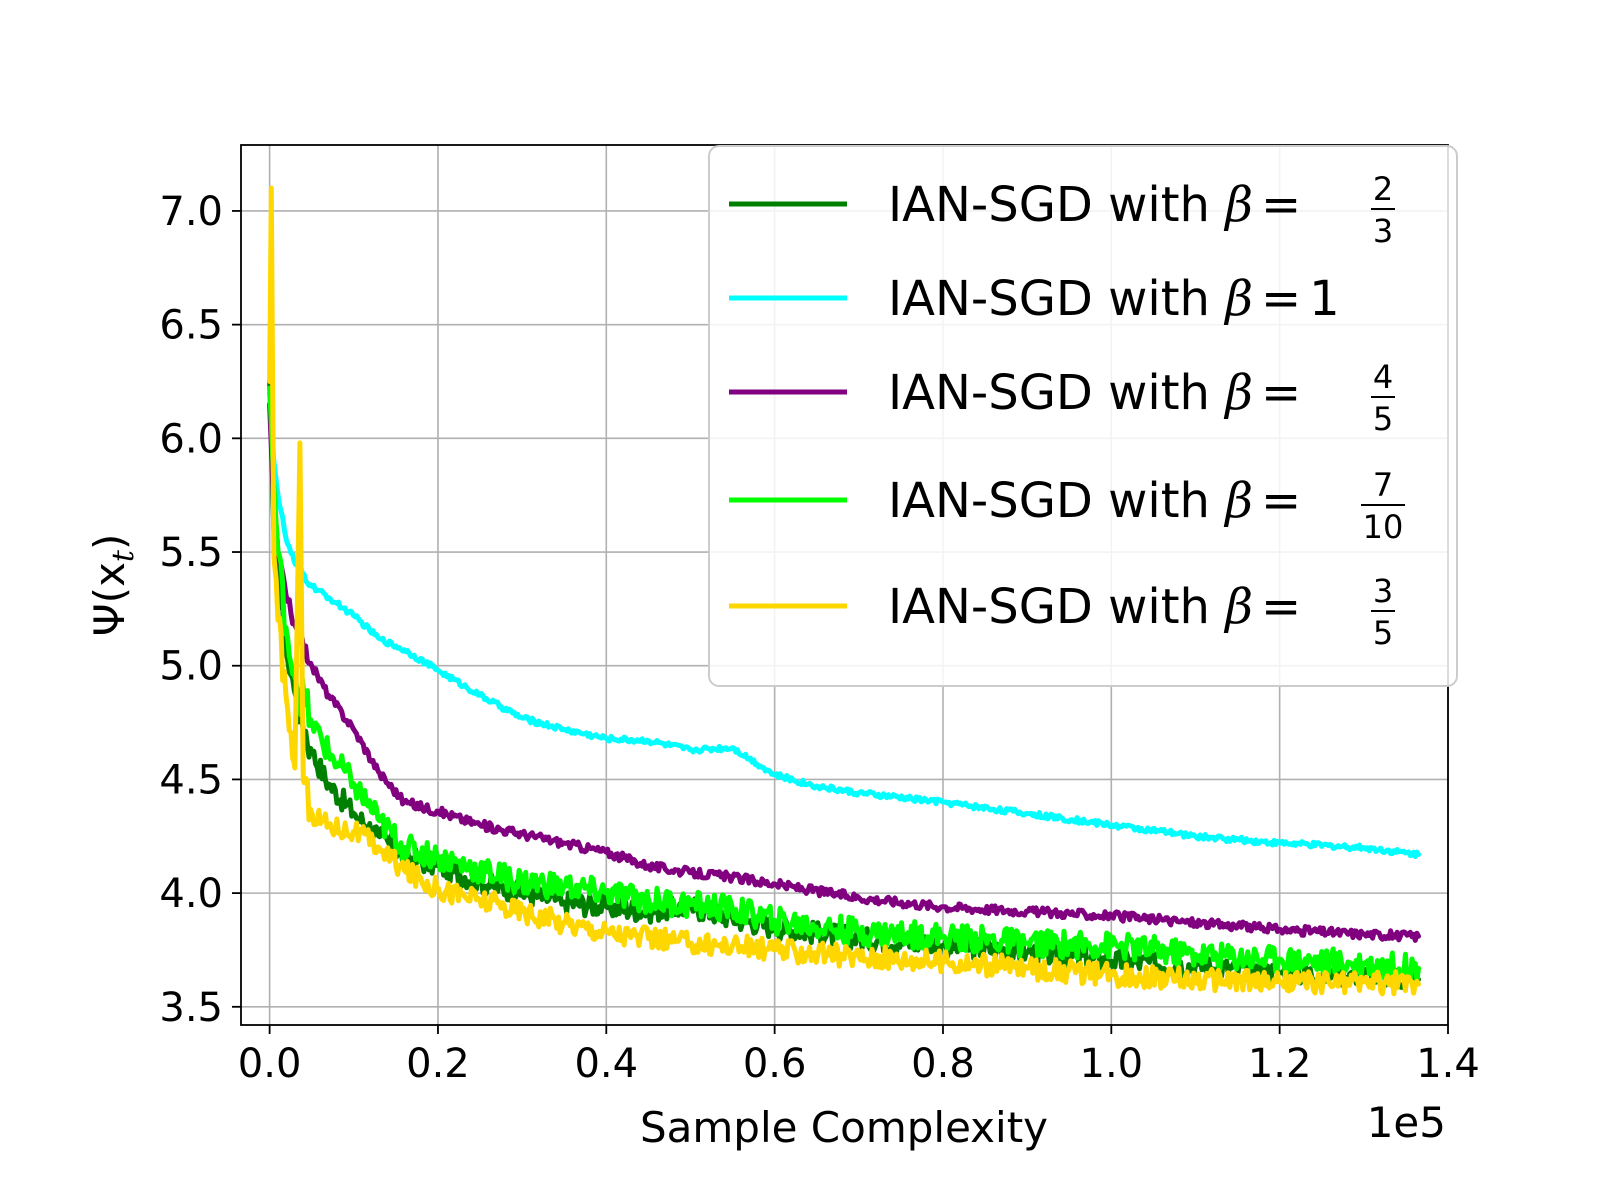  What do you see at coordinates (606, 1064) in the screenshot?
I see `x-tick-label: 0.4` at bounding box center [606, 1064].